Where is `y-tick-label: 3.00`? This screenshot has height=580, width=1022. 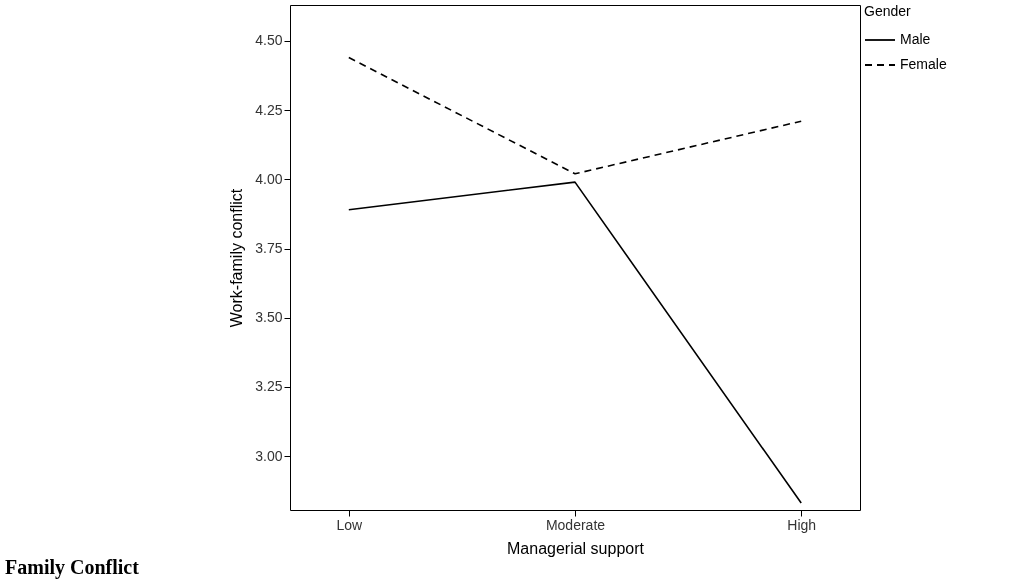 y-tick-label: 3.00 is located at coordinates (269, 455).